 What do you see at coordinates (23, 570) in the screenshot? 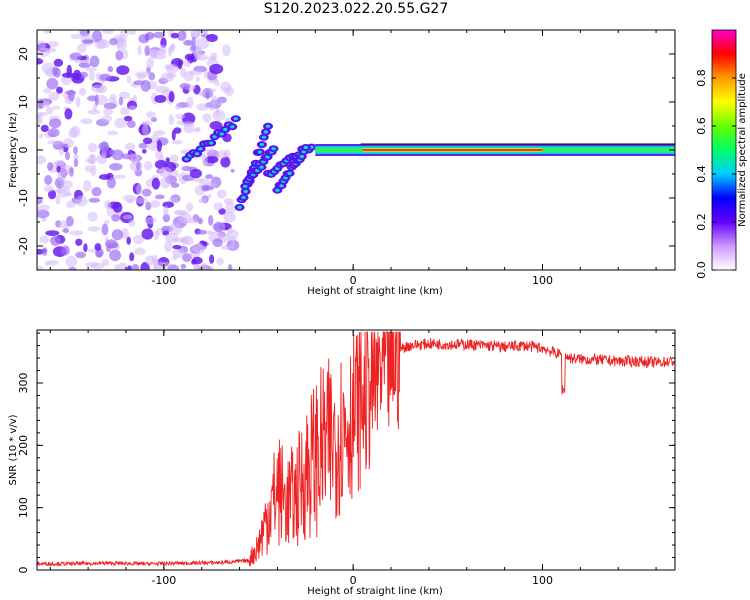
I see `y-tick-label: 0` at bounding box center [23, 570].